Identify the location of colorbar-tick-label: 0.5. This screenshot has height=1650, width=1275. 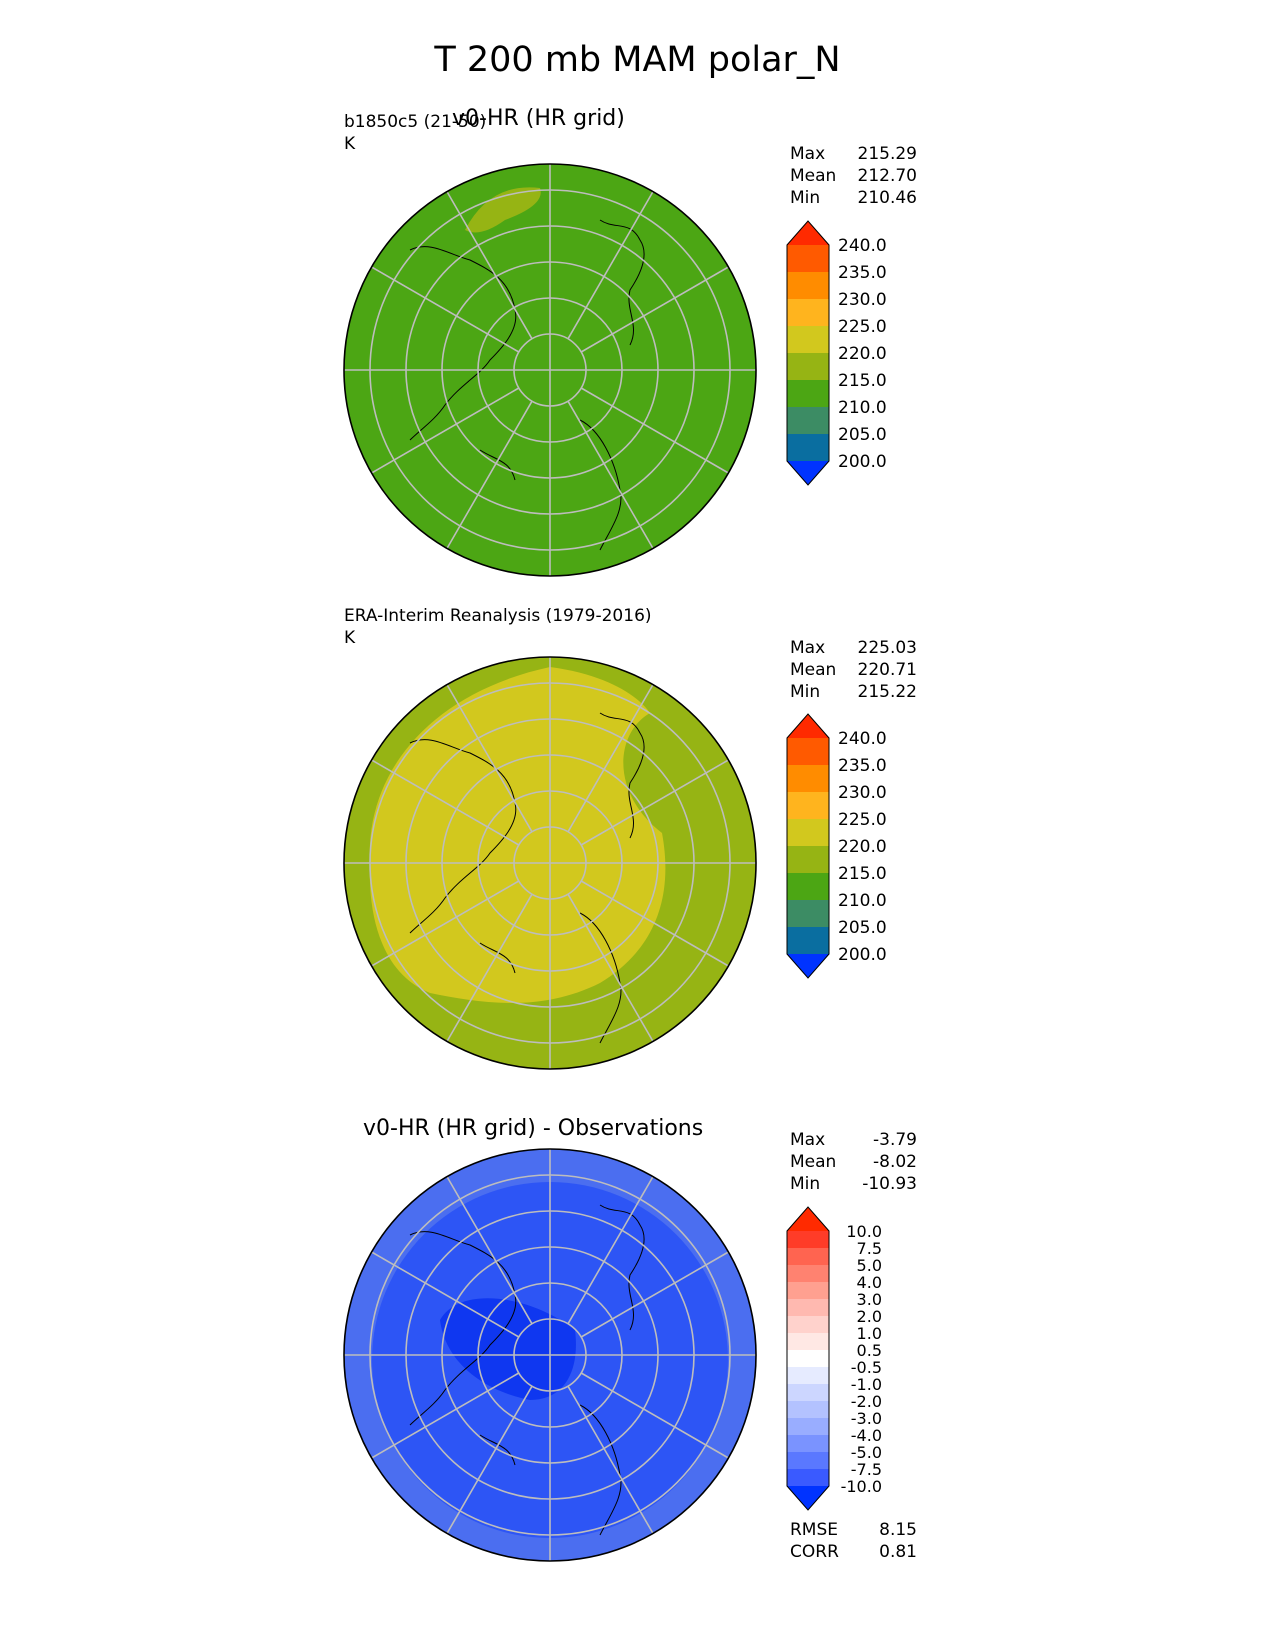
(869, 1350).